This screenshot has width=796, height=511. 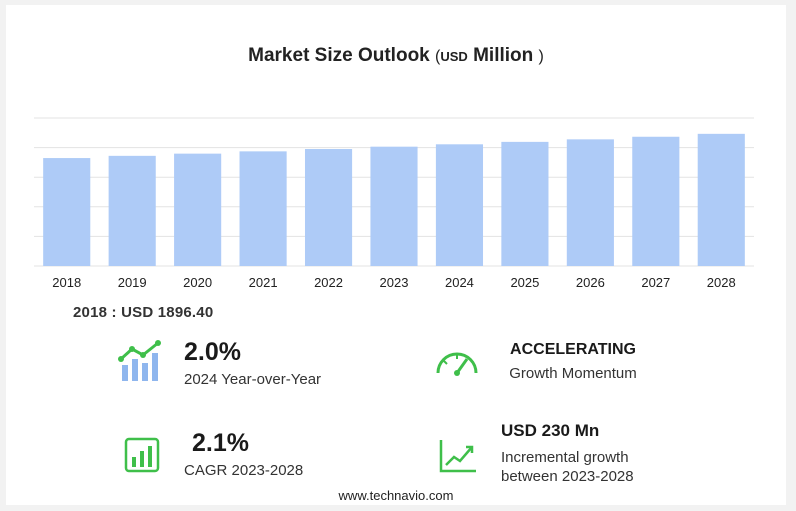 I want to click on x-tick-label: 2021, so click(x=263, y=282).